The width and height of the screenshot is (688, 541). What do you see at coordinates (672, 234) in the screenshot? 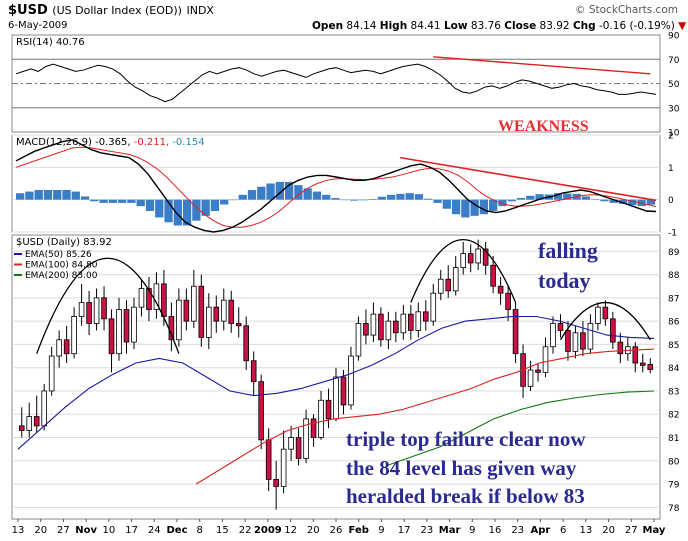
I see `macd-y-tick-label: -1` at bounding box center [672, 234].